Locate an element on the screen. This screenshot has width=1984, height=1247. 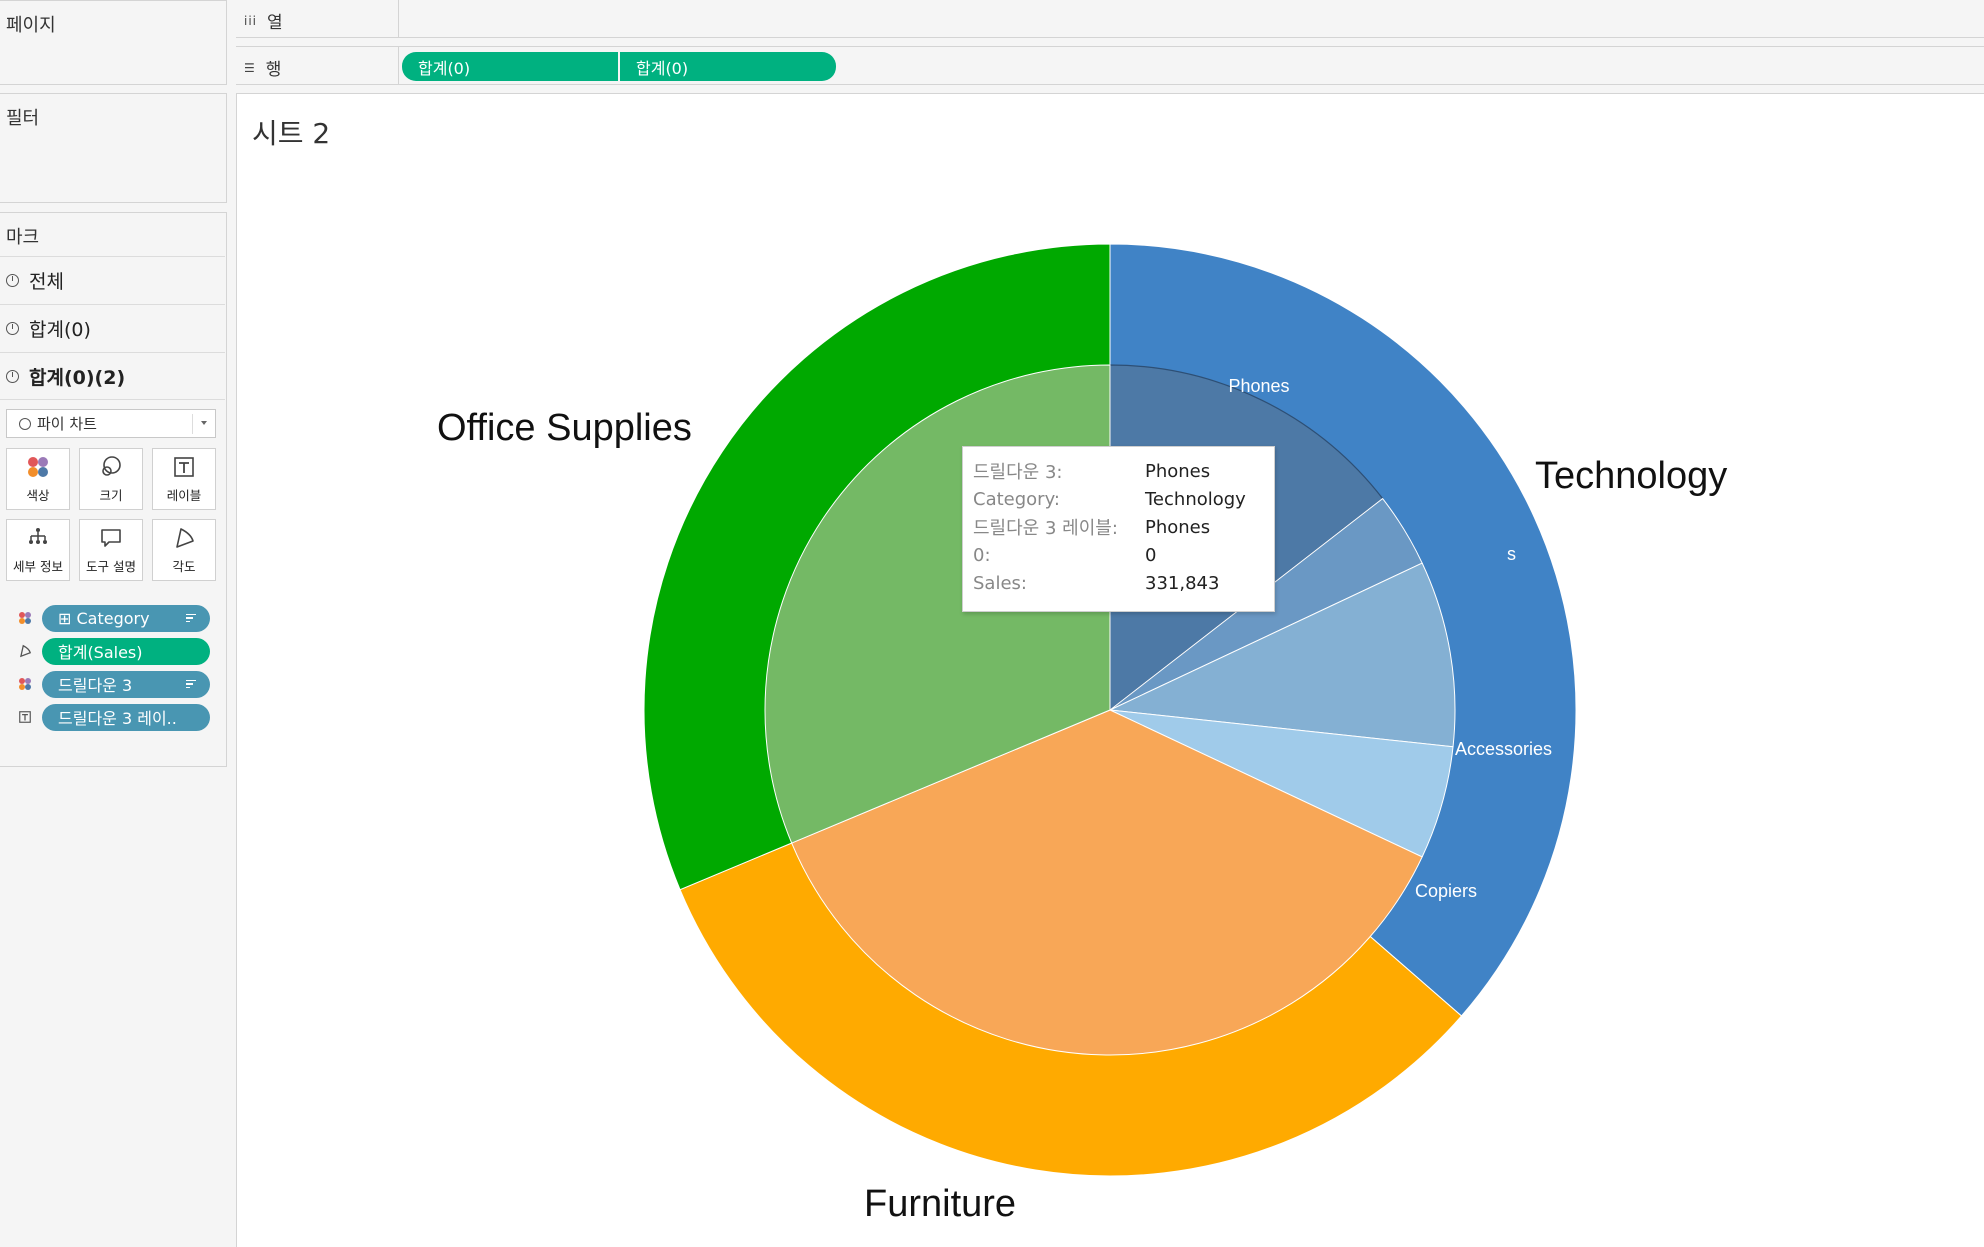
marks-field-row: 드릴다운 3 is located at coordinates (112, 684).